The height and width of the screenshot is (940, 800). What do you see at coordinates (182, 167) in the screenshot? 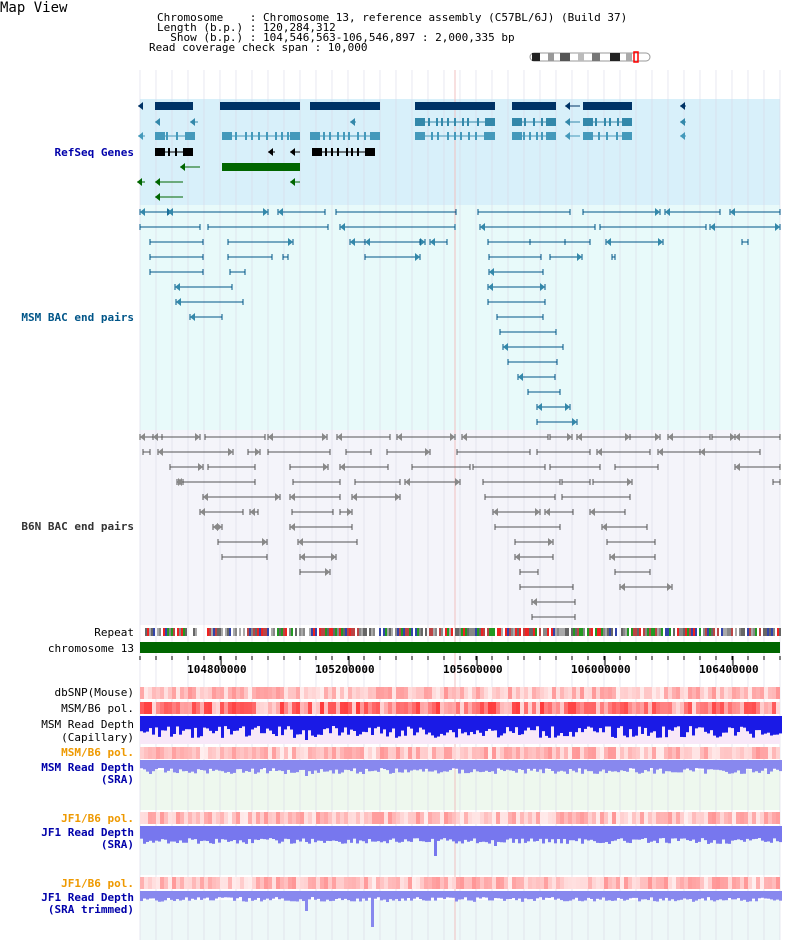
I see `gene-arrow` at bounding box center [182, 167].